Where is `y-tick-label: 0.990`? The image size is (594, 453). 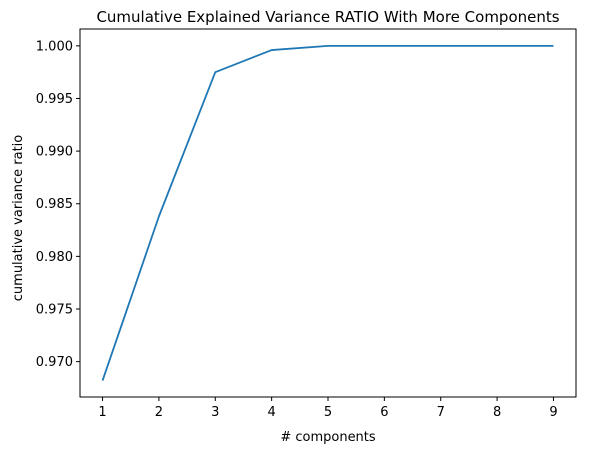
y-tick-label: 0.990 is located at coordinates (54, 152).